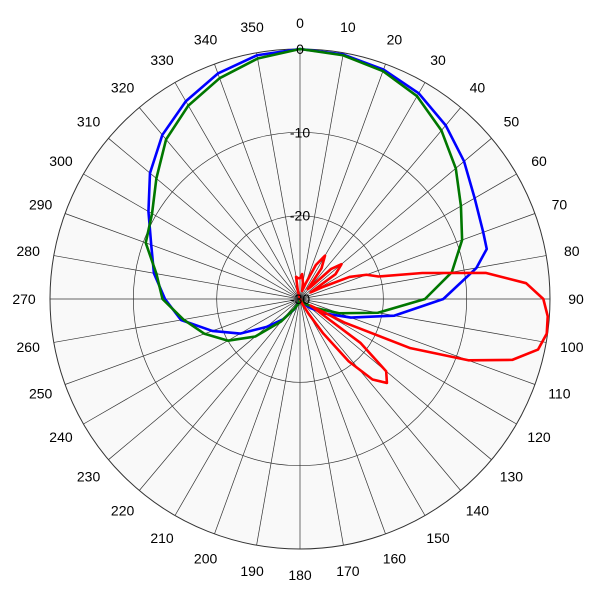  I want to click on angle-tick-label-300: 300, so click(61, 161).